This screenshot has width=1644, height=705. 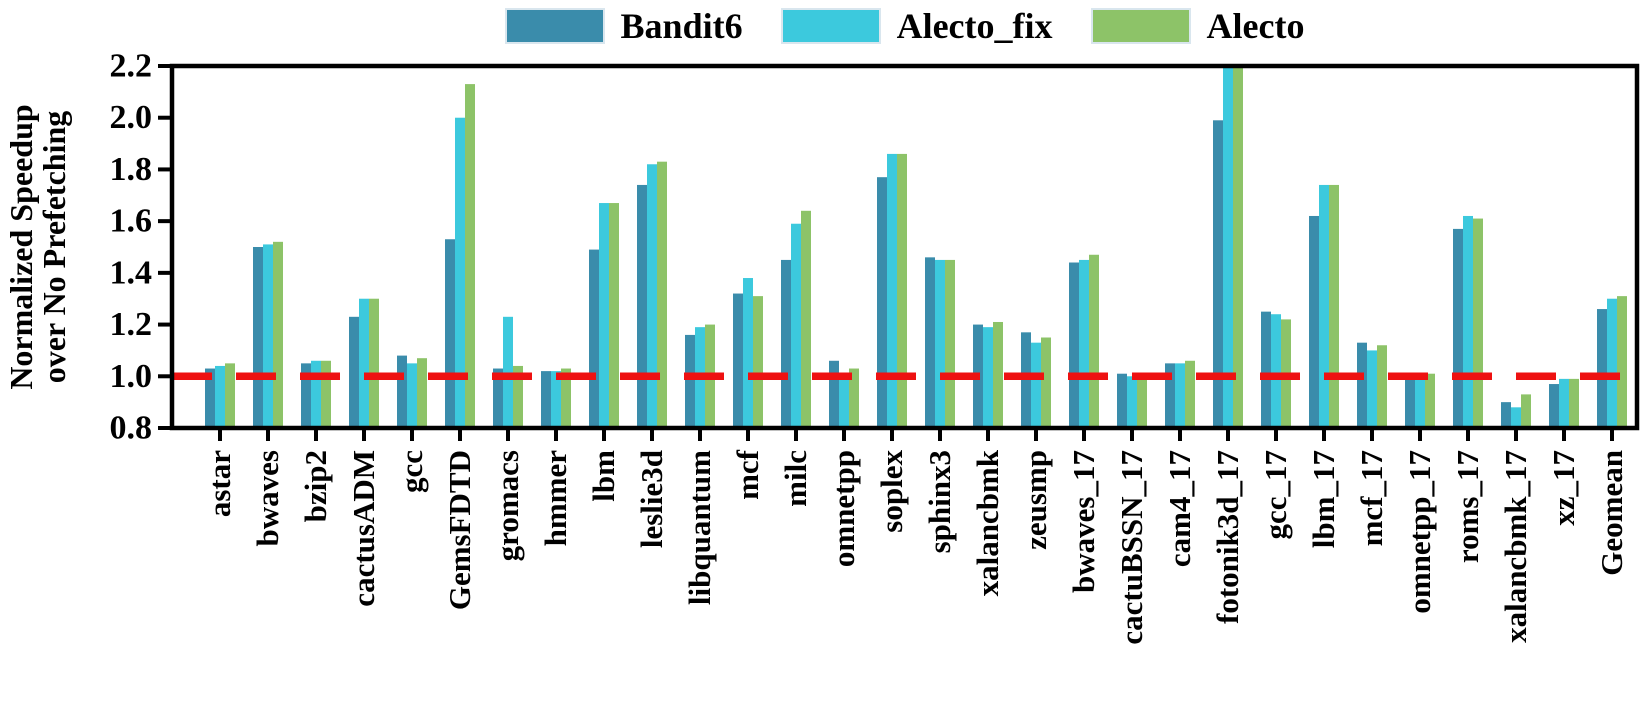 I want to click on bar-Alecto-lbm, so click(x=614, y=315).